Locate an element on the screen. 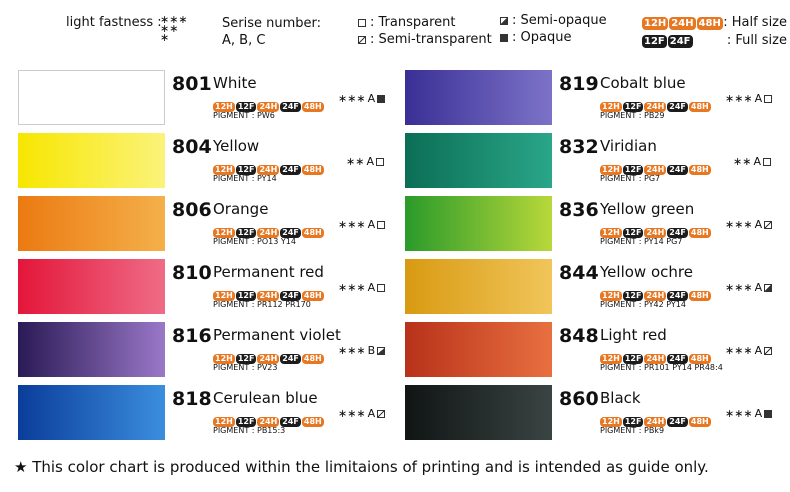  series-values: A, B, C is located at coordinates (244, 40).